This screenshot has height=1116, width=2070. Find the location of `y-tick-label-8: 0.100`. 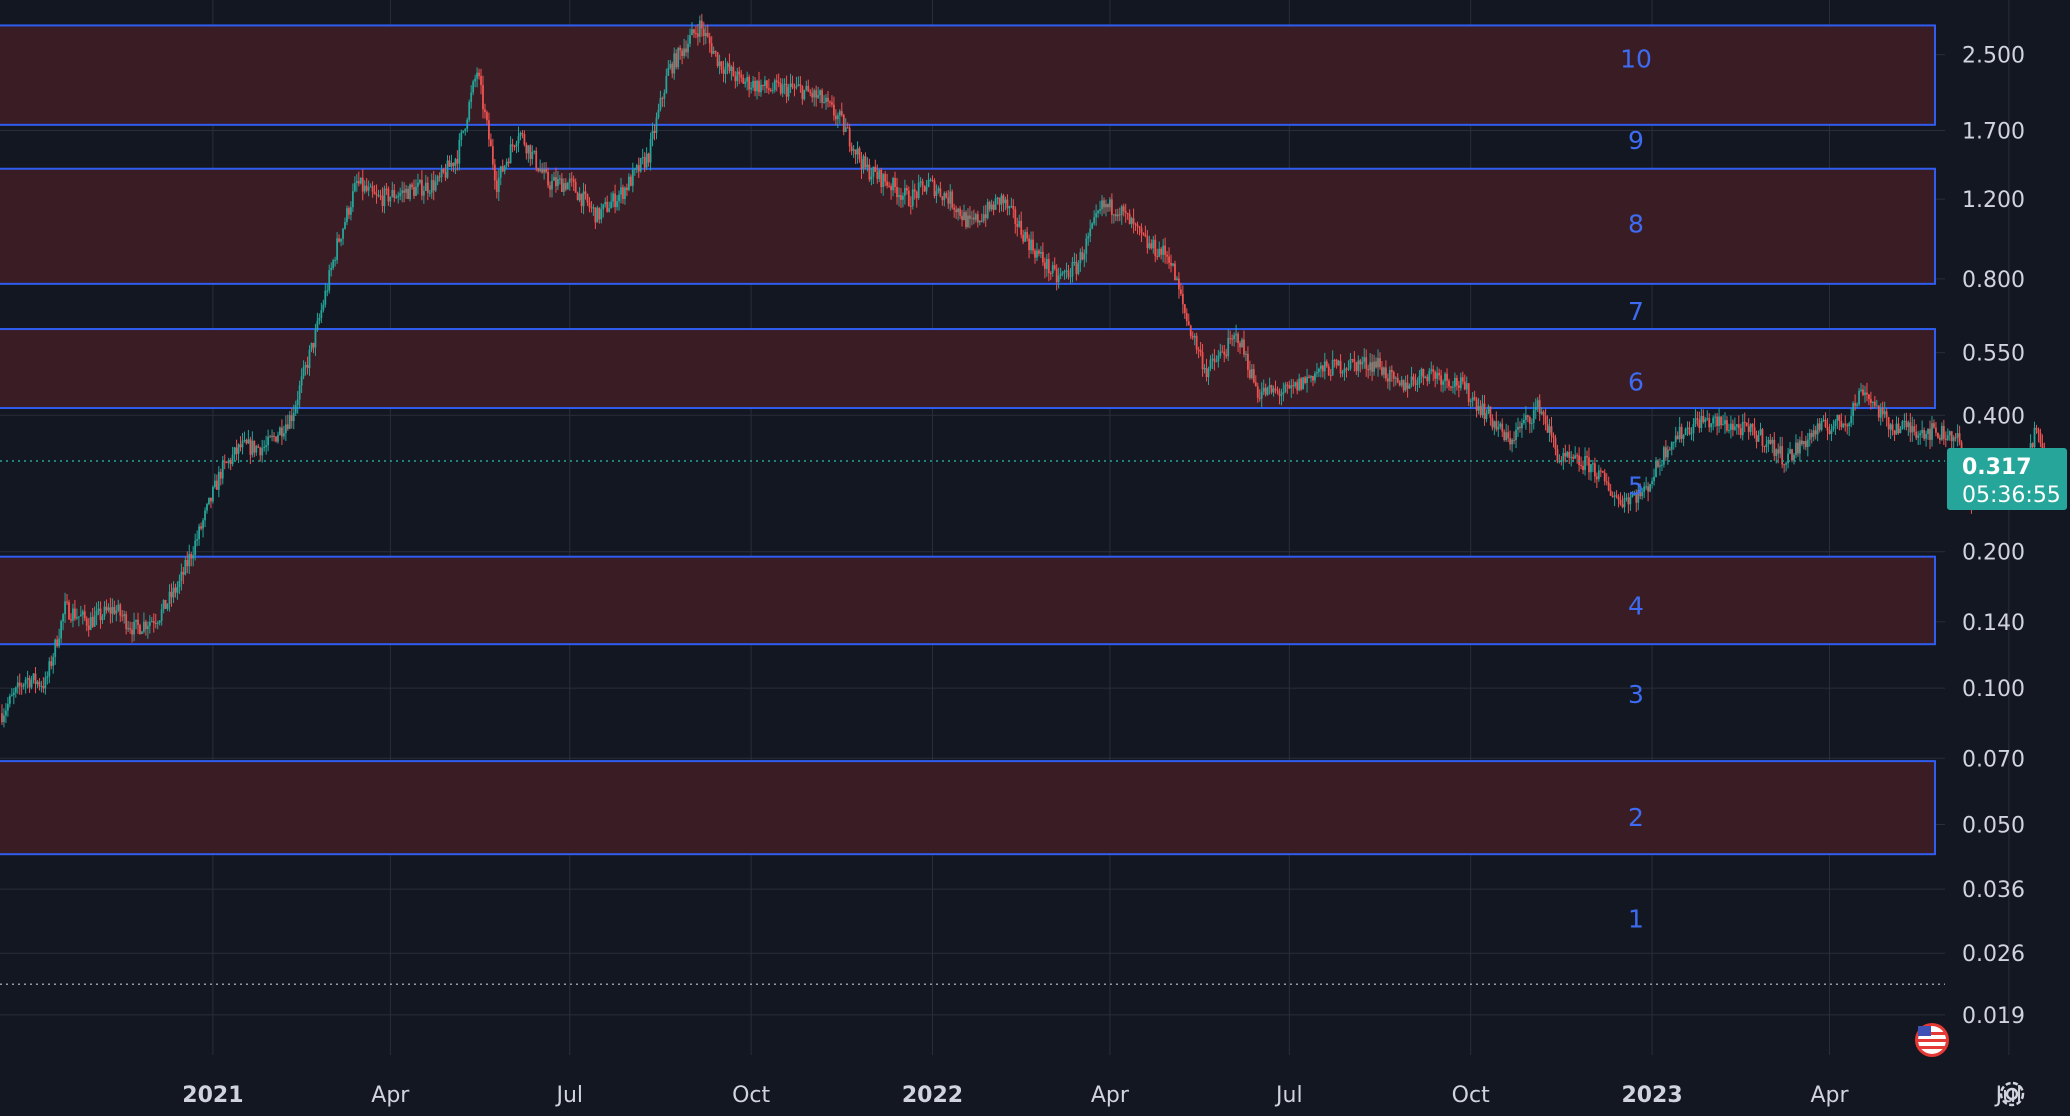

y-tick-label-8: 0.100 is located at coordinates (1993, 689).